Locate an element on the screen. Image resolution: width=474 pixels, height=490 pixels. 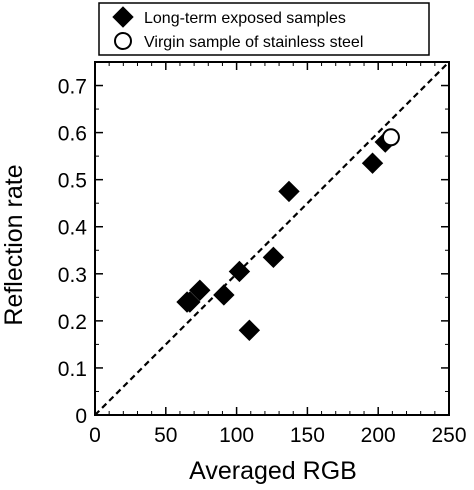
x-tick-label: 100 is located at coordinates (236, 435).